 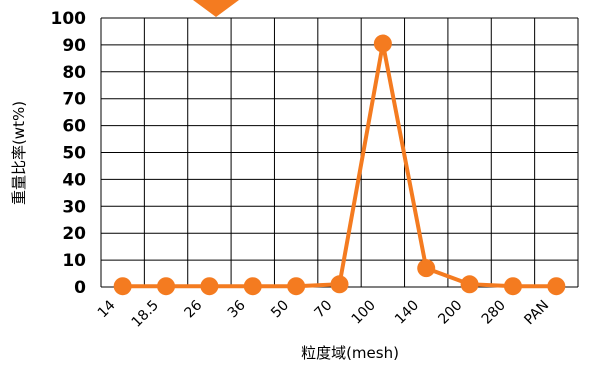 What do you see at coordinates (216, 8) in the screenshot?
I see `cropped-marker-shape` at bounding box center [216, 8].